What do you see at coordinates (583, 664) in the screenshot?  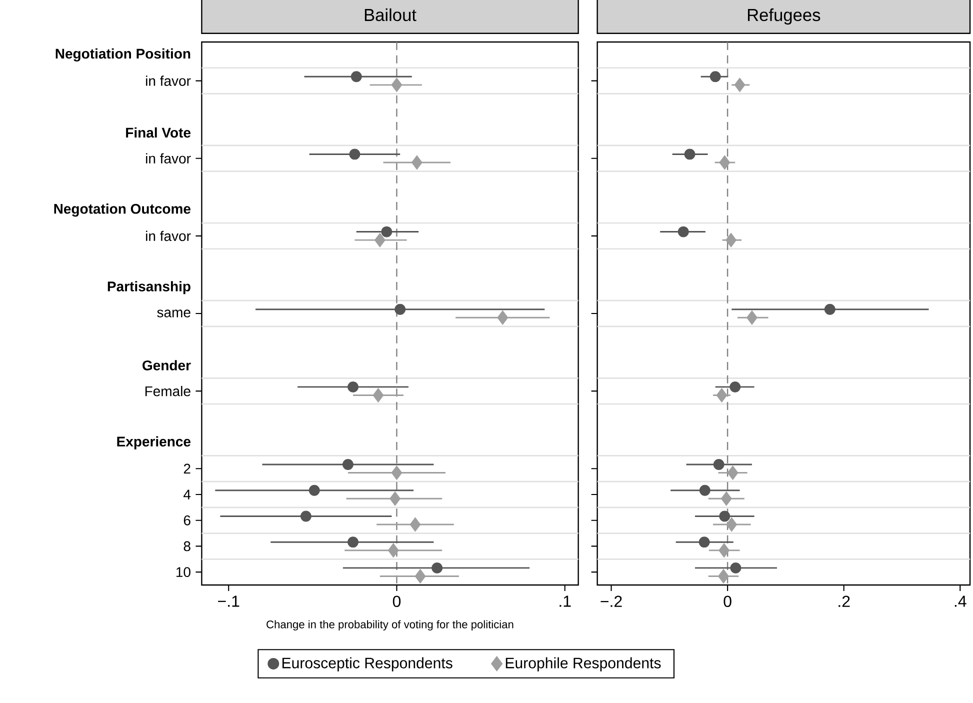 I see `legend-label: Europhile Respondents` at bounding box center [583, 664].